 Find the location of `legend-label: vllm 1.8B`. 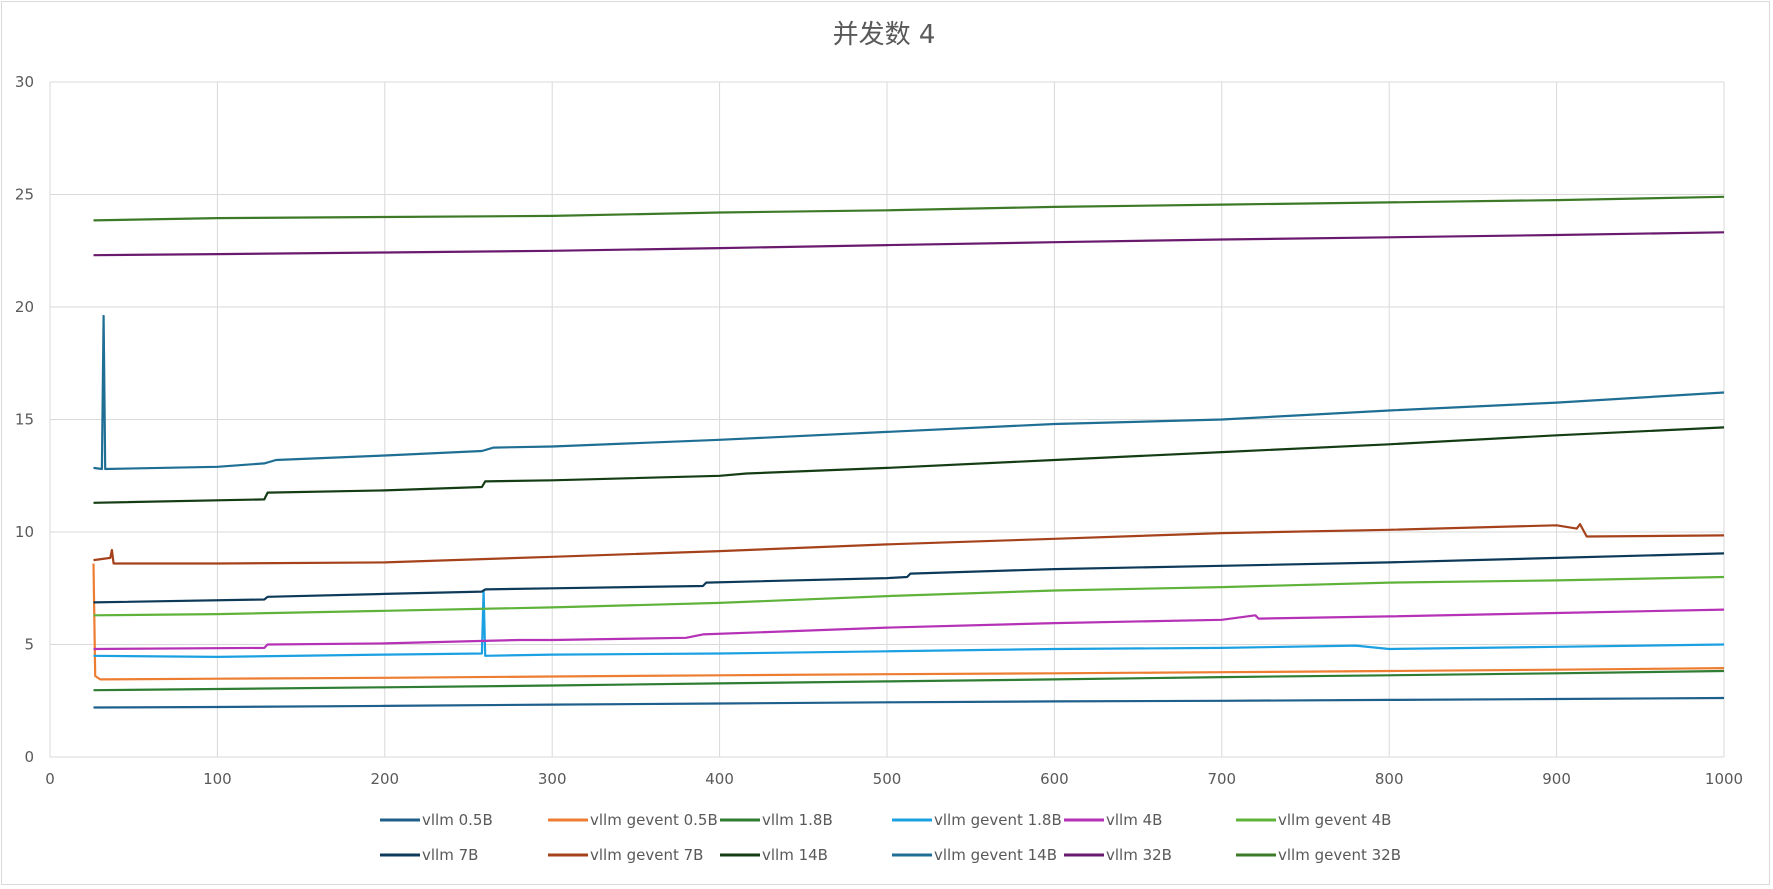

legend-label: vllm 1.8B is located at coordinates (797, 820).